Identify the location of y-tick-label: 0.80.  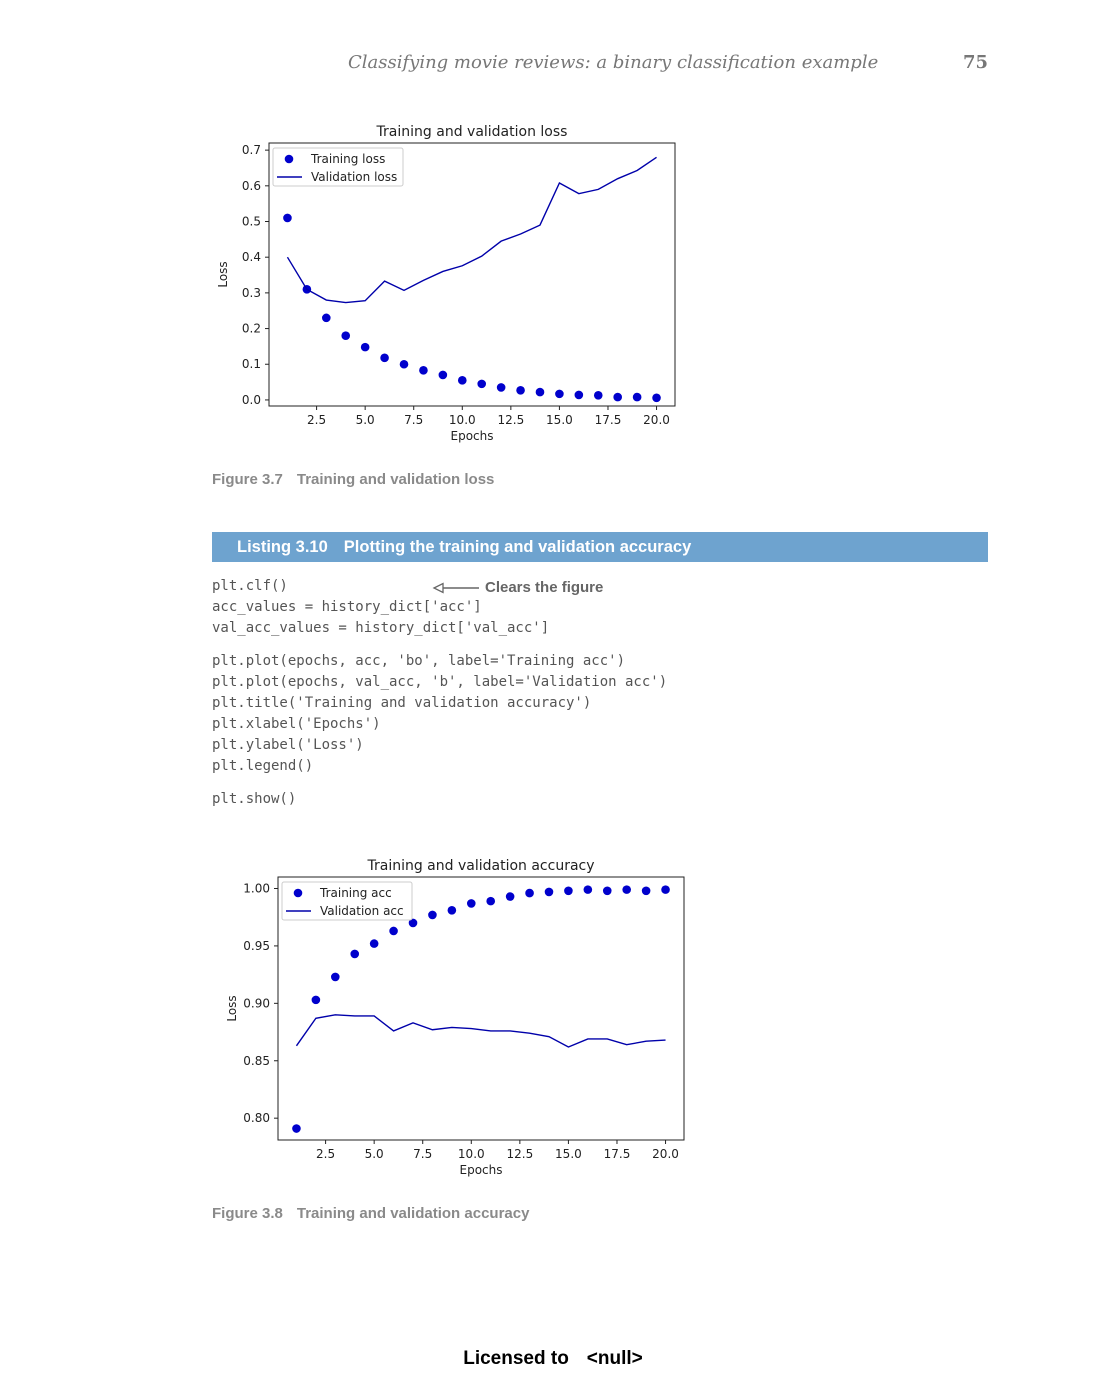
(256, 1118).